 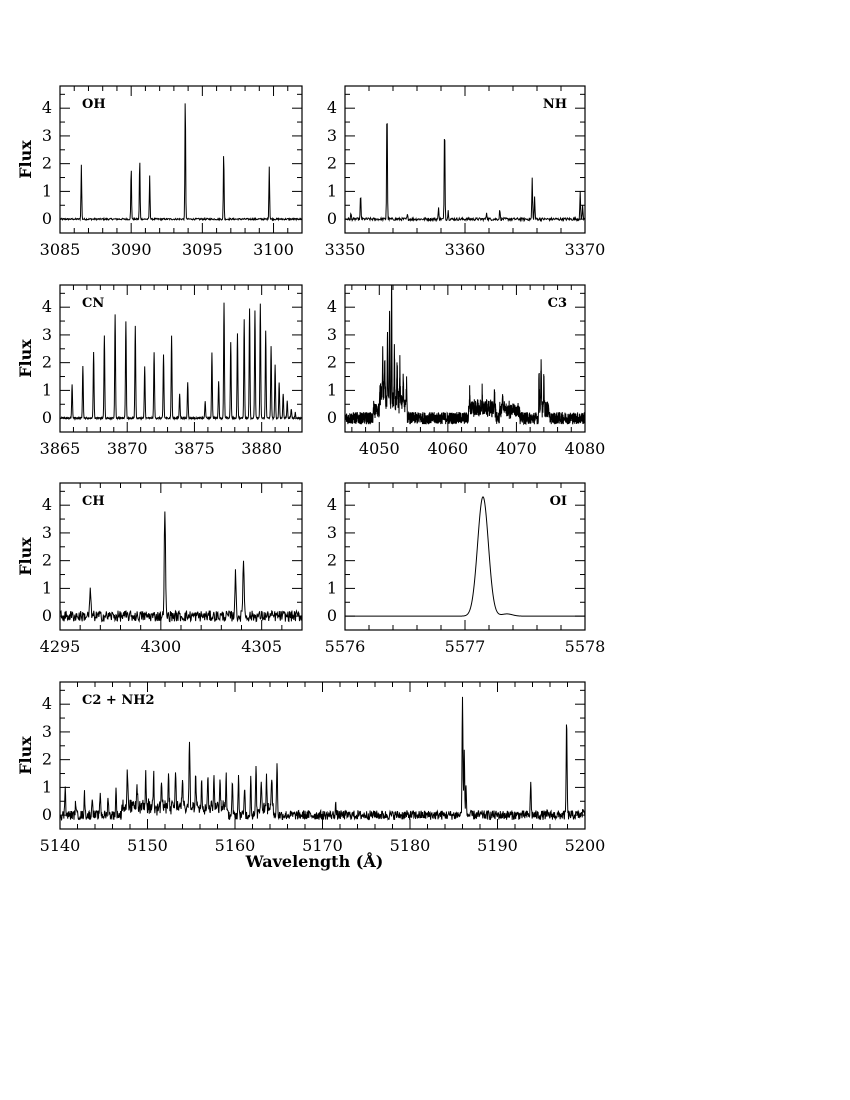 I want to click on x-tick-label: 5160, so click(x=235, y=845).